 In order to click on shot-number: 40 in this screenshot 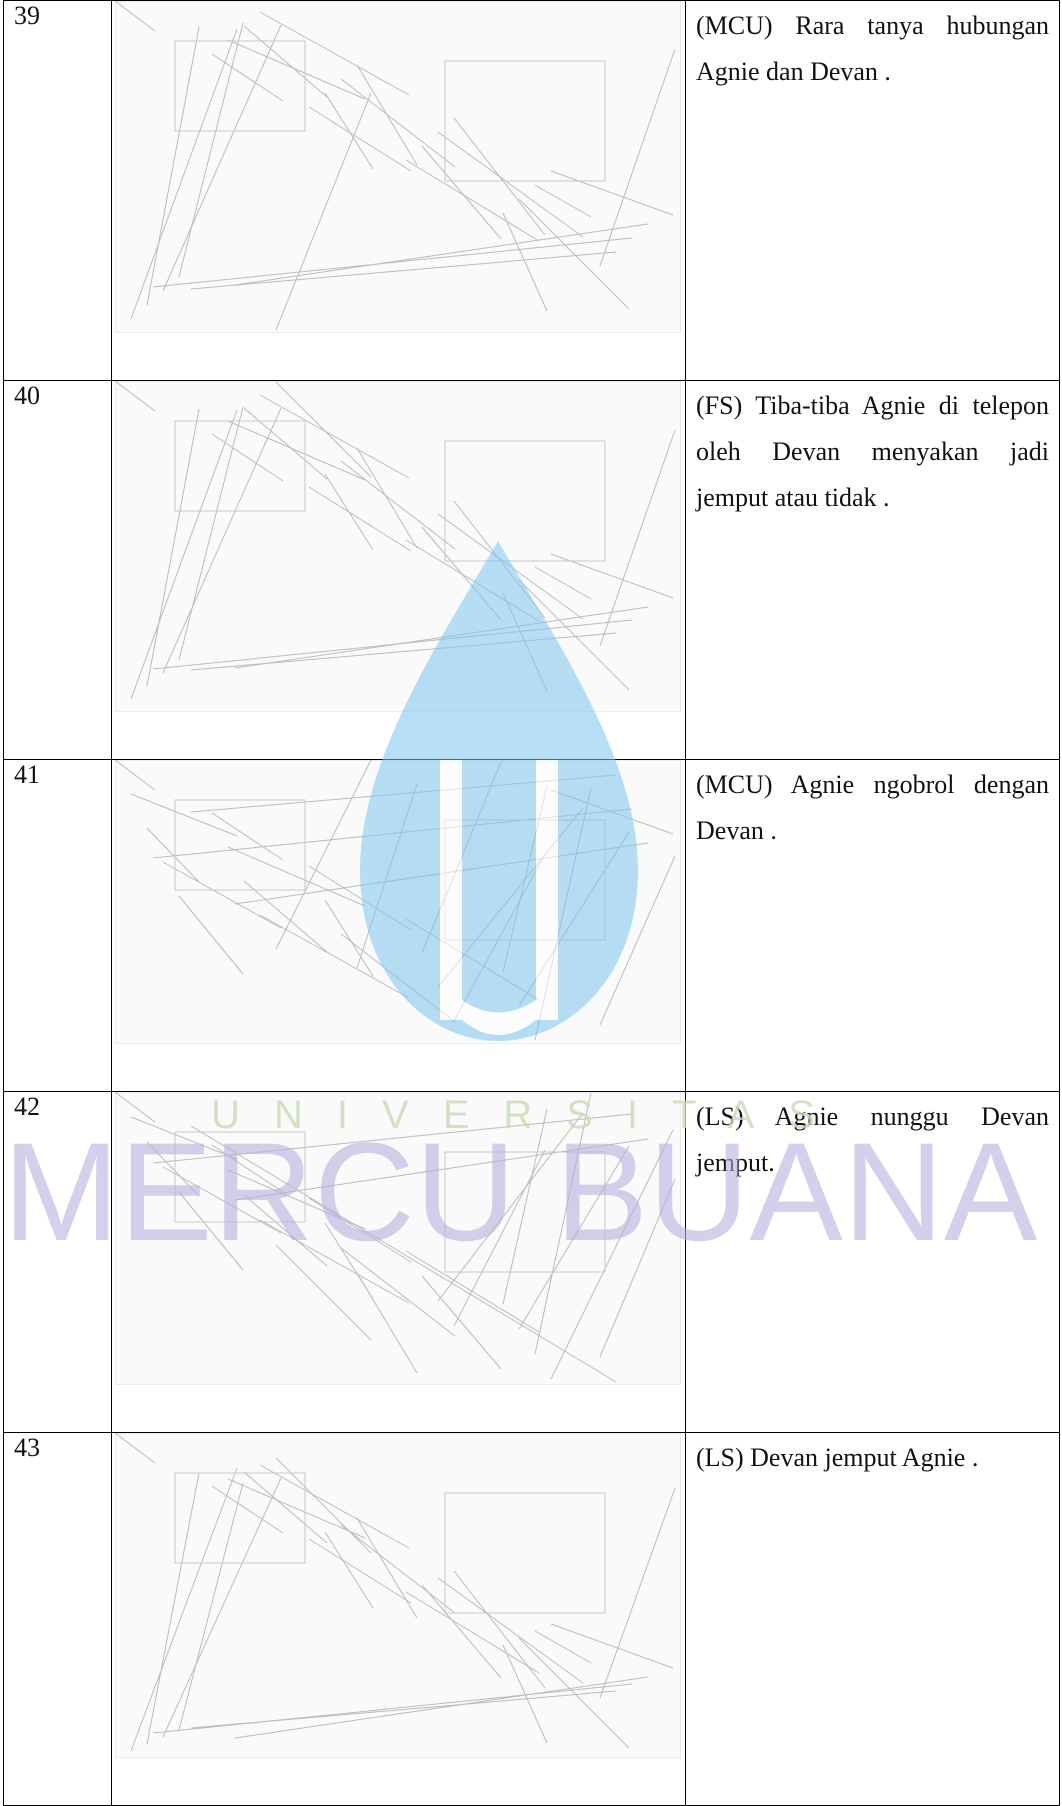, I will do `click(57, 570)`.